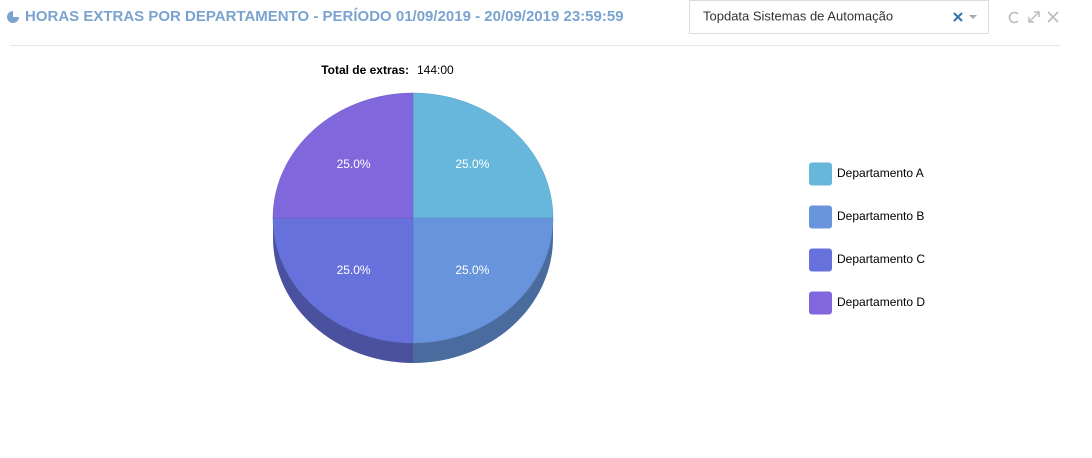  I want to click on dropdown-caret, so click(973, 17).